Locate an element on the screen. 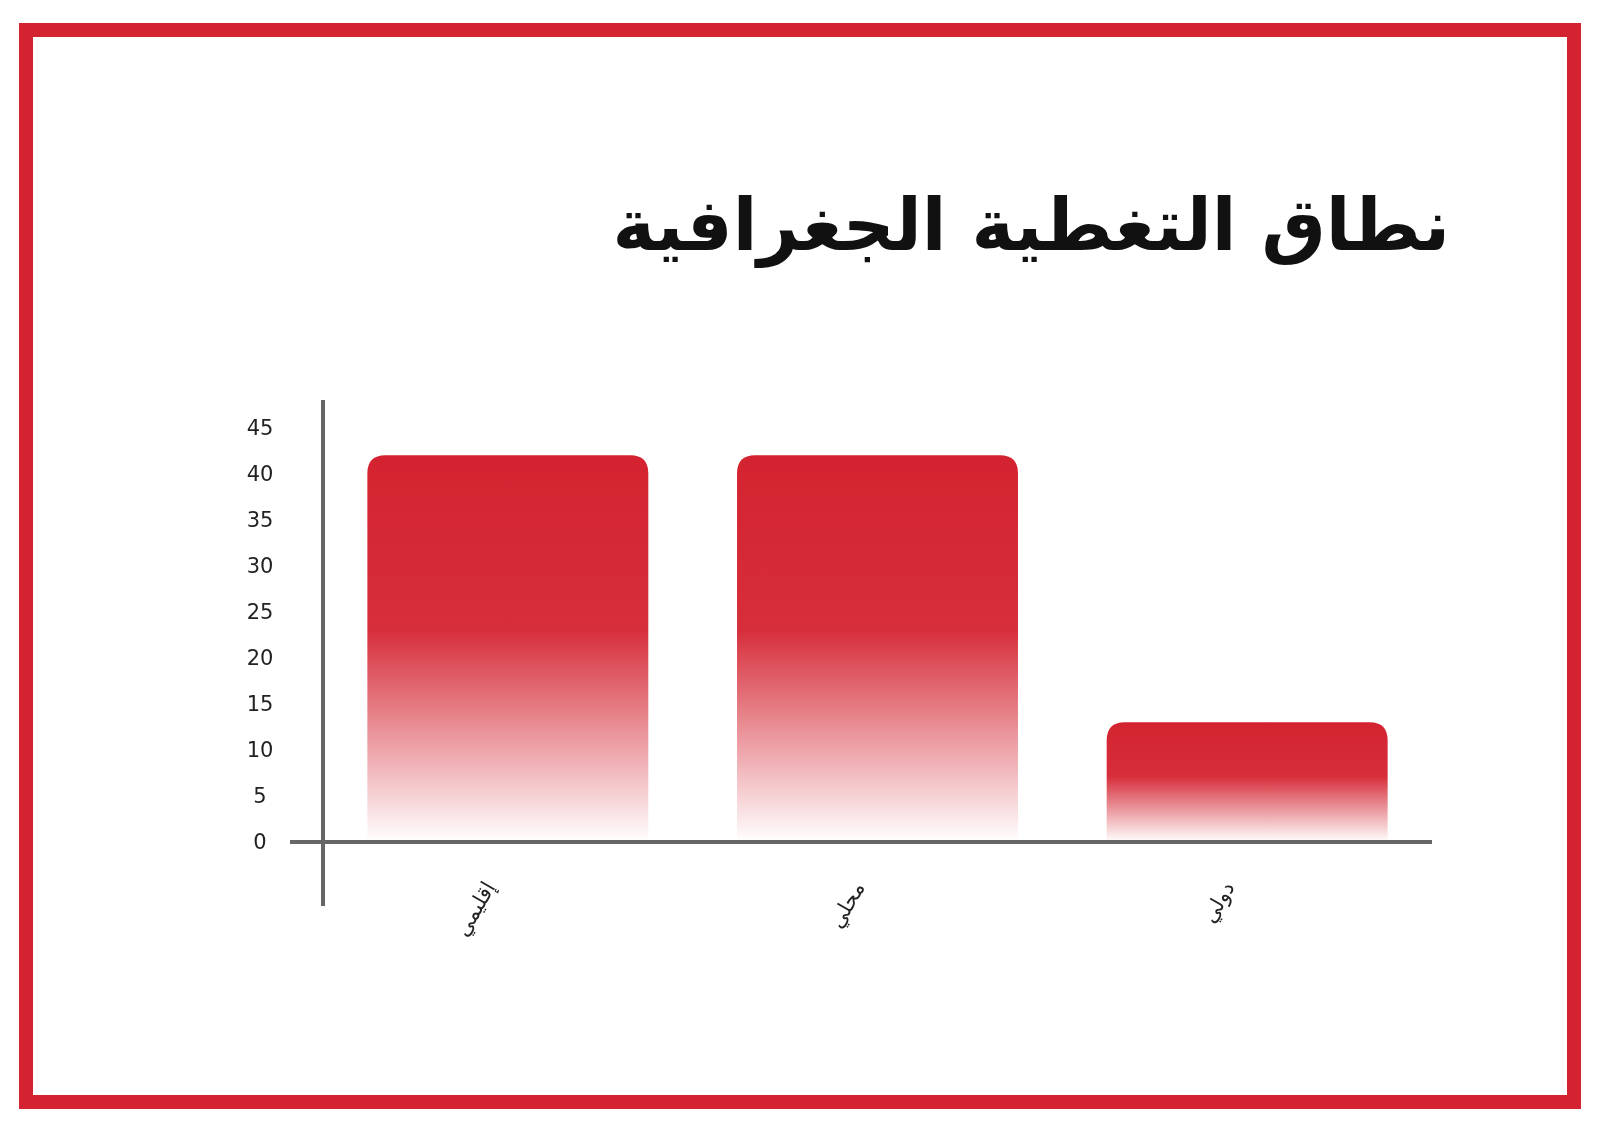 This screenshot has width=1600, height=1131. y-tick-label: 20 is located at coordinates (260, 657).